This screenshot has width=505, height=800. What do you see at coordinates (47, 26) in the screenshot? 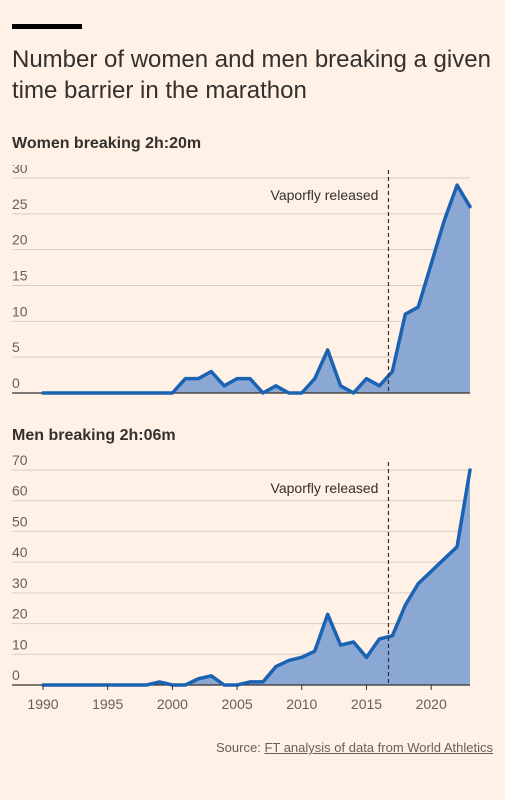
I see `brand-bar` at bounding box center [47, 26].